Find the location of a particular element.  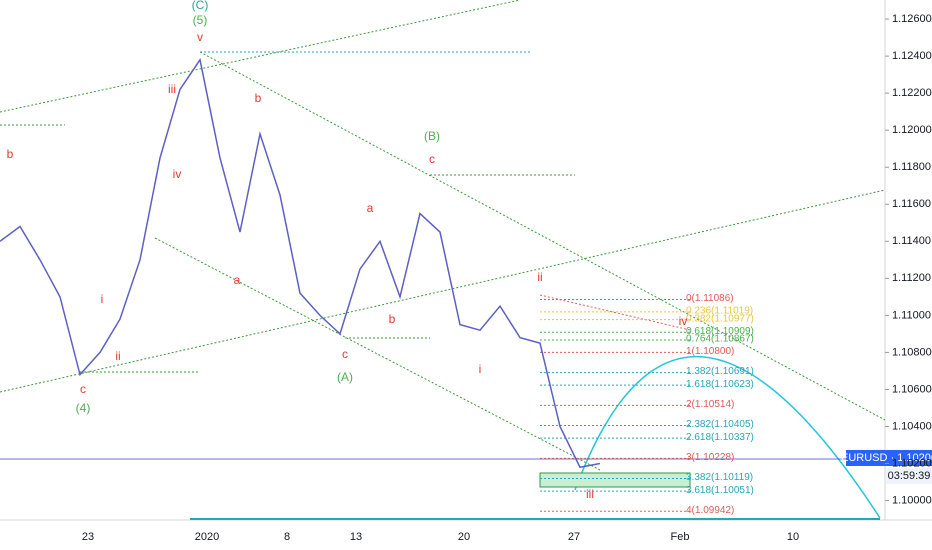

projection-arc is located at coordinates (727, 437).